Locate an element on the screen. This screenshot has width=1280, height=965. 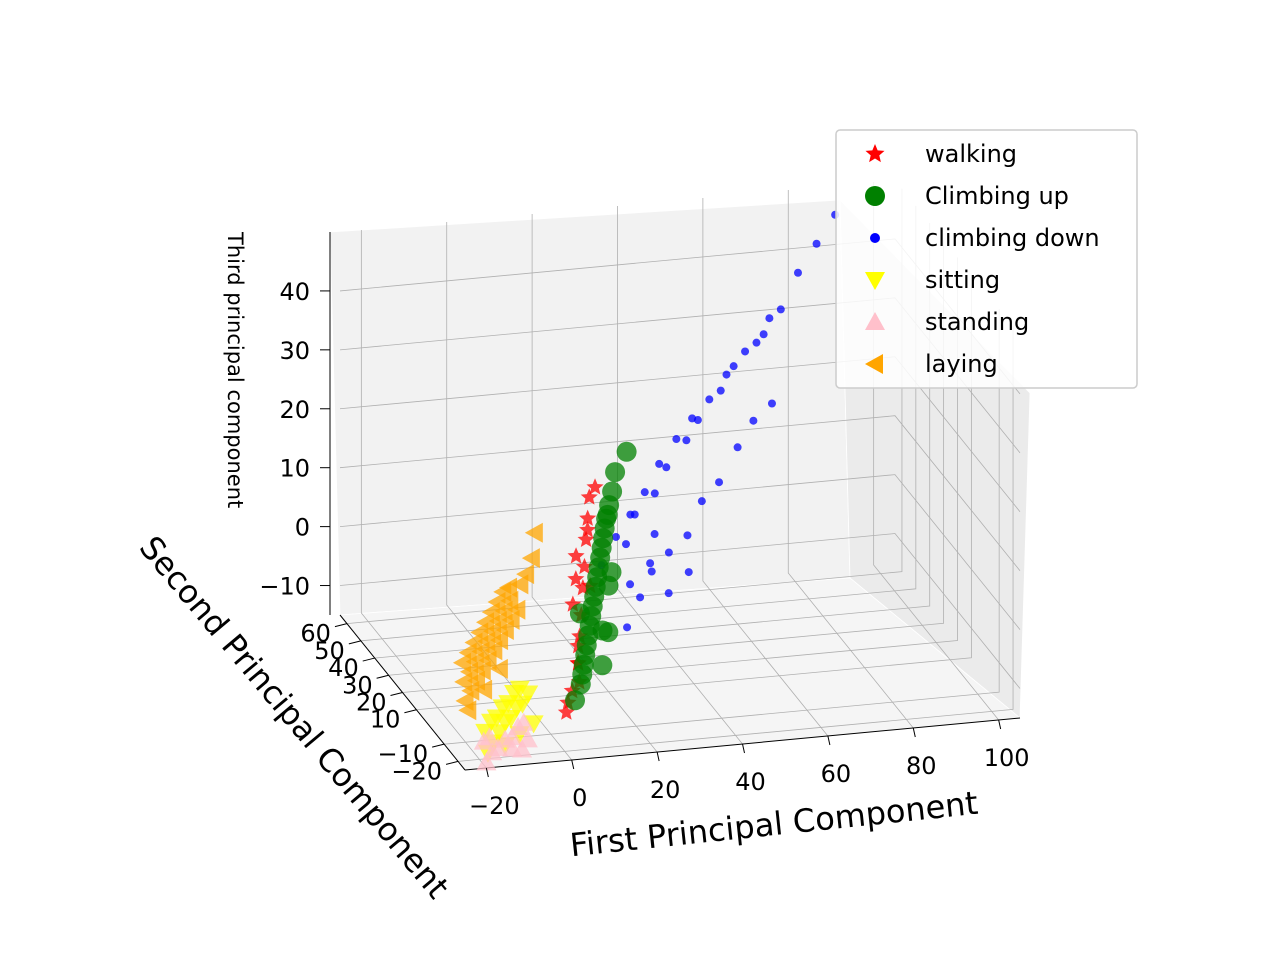
series-standing is located at coordinates (505, 741).